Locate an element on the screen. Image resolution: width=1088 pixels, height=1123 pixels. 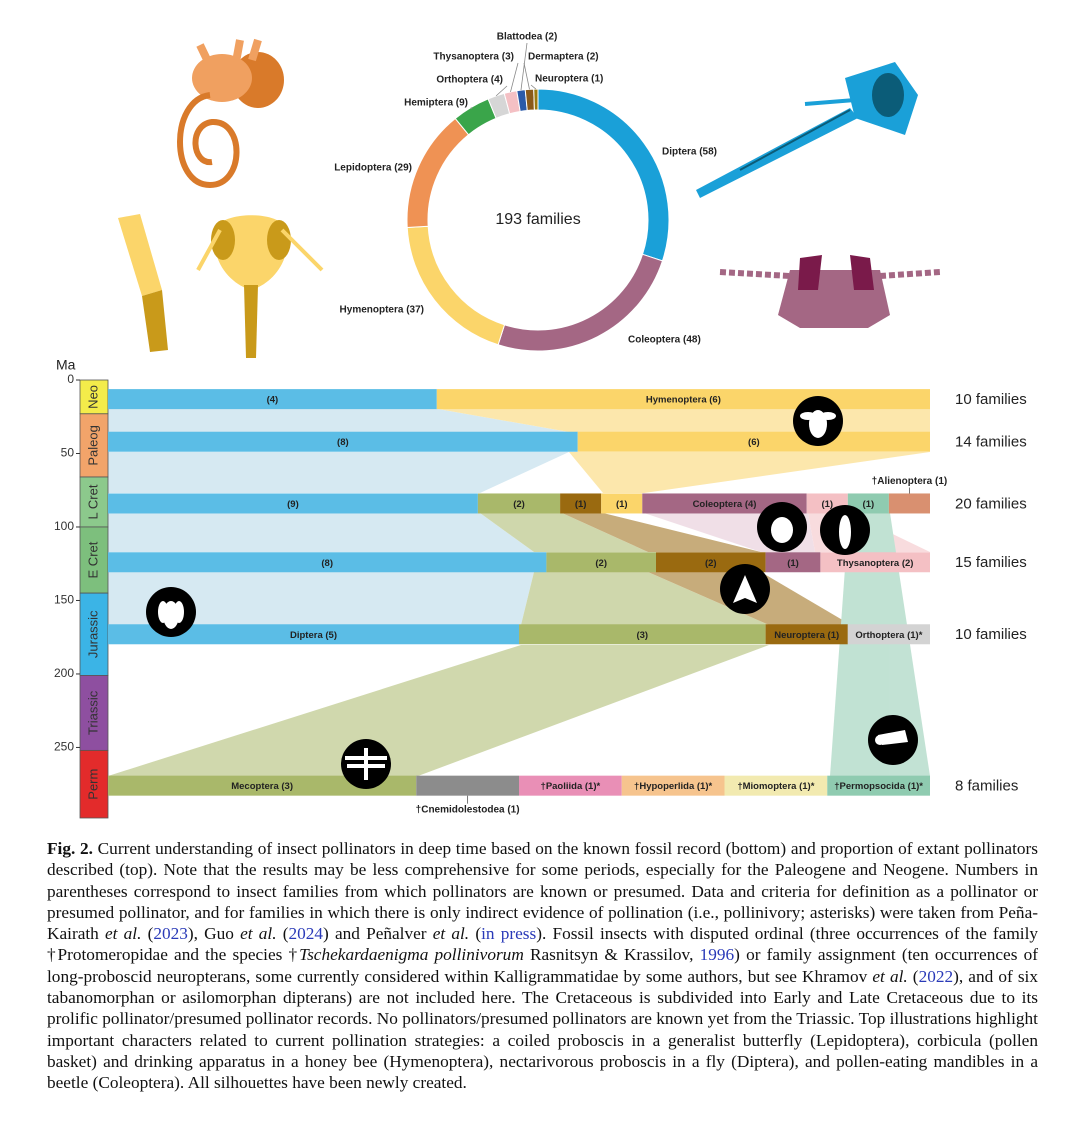
bar-label: †Permopsocida (1)* is located at coordinates (878, 786).